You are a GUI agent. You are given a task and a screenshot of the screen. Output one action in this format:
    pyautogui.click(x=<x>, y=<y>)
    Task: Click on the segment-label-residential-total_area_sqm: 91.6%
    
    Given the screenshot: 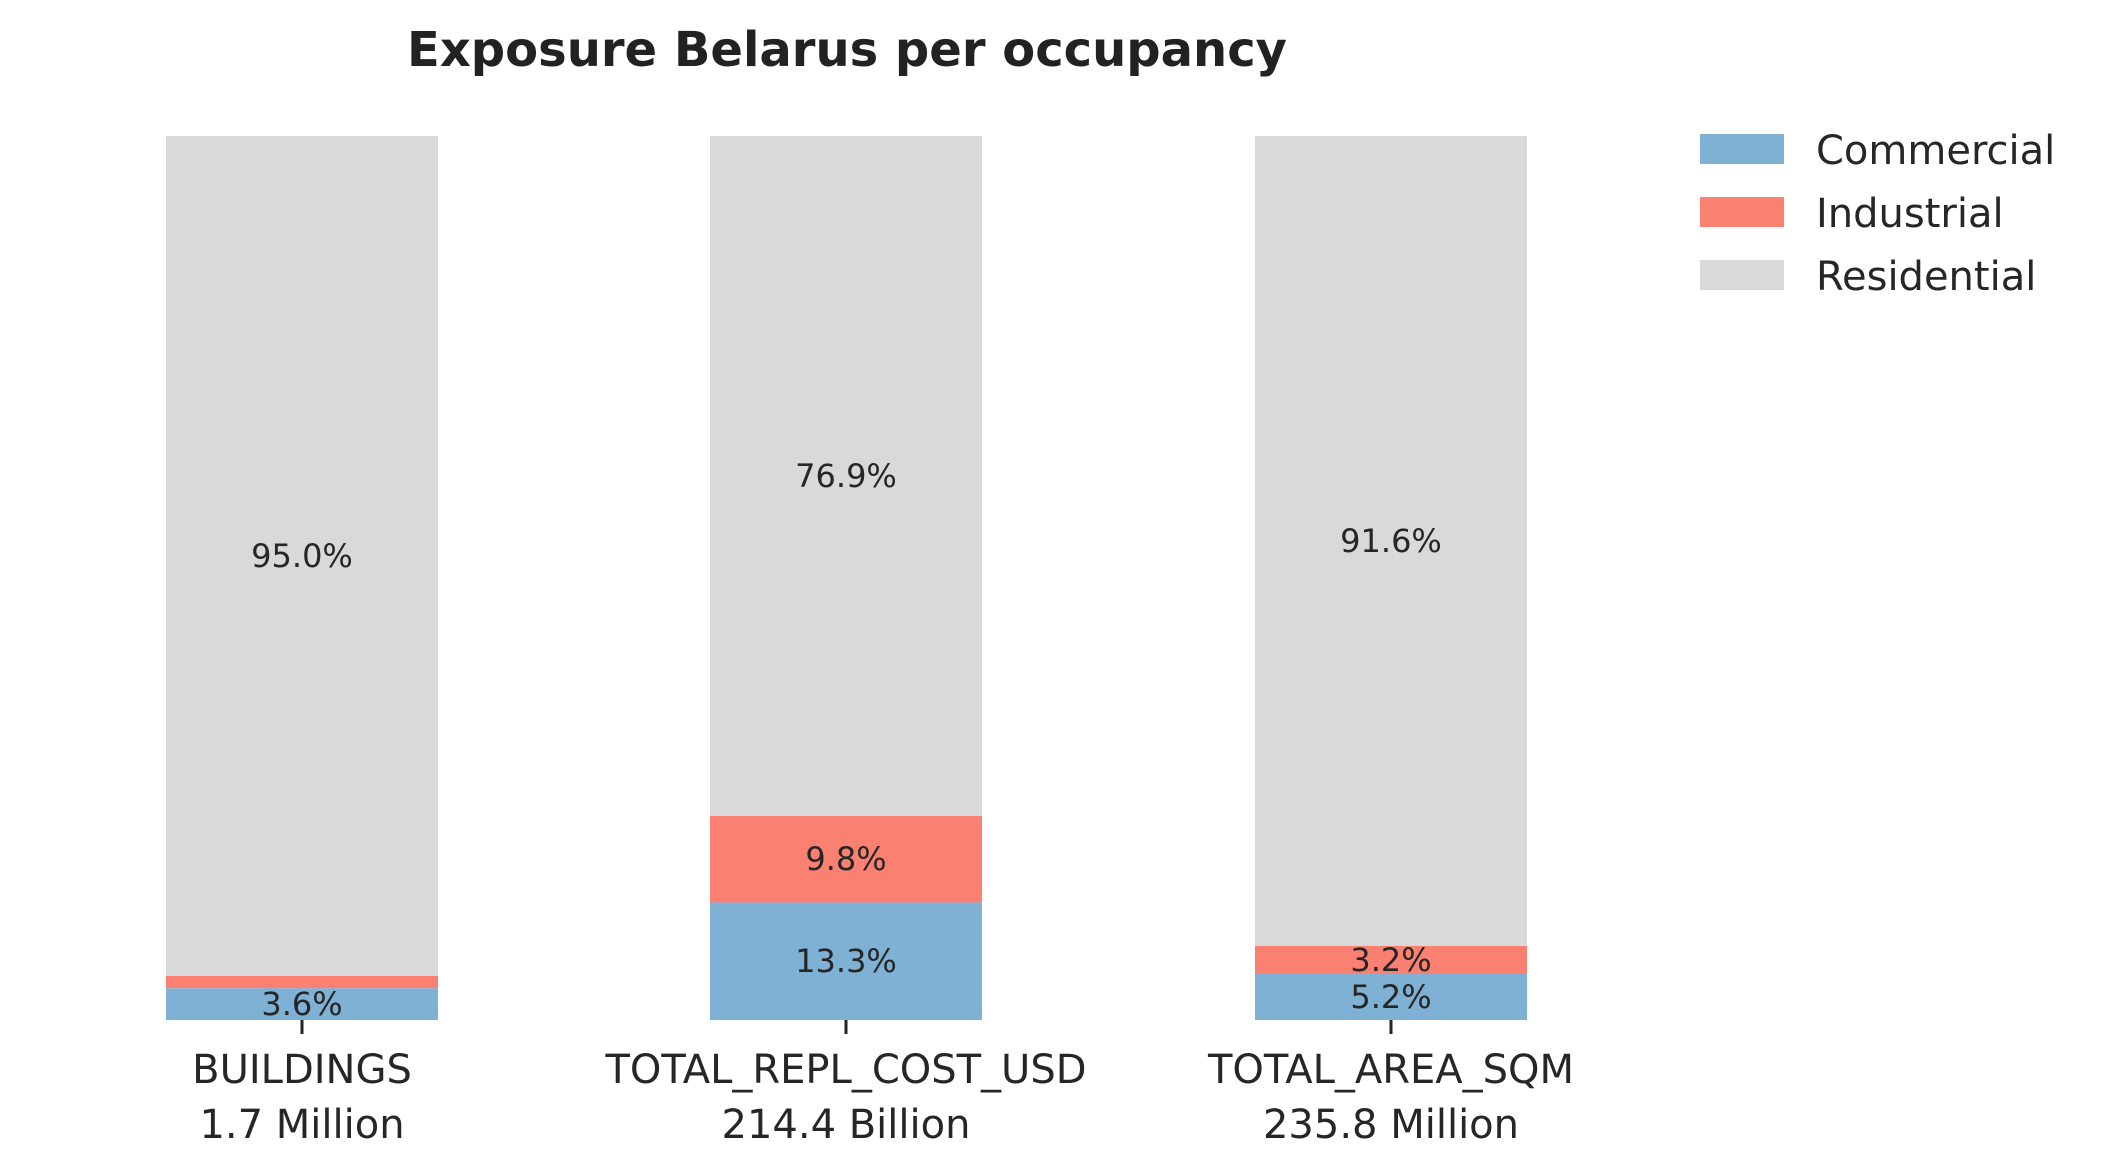 What is the action you would take?
    pyautogui.click(x=1391, y=541)
    